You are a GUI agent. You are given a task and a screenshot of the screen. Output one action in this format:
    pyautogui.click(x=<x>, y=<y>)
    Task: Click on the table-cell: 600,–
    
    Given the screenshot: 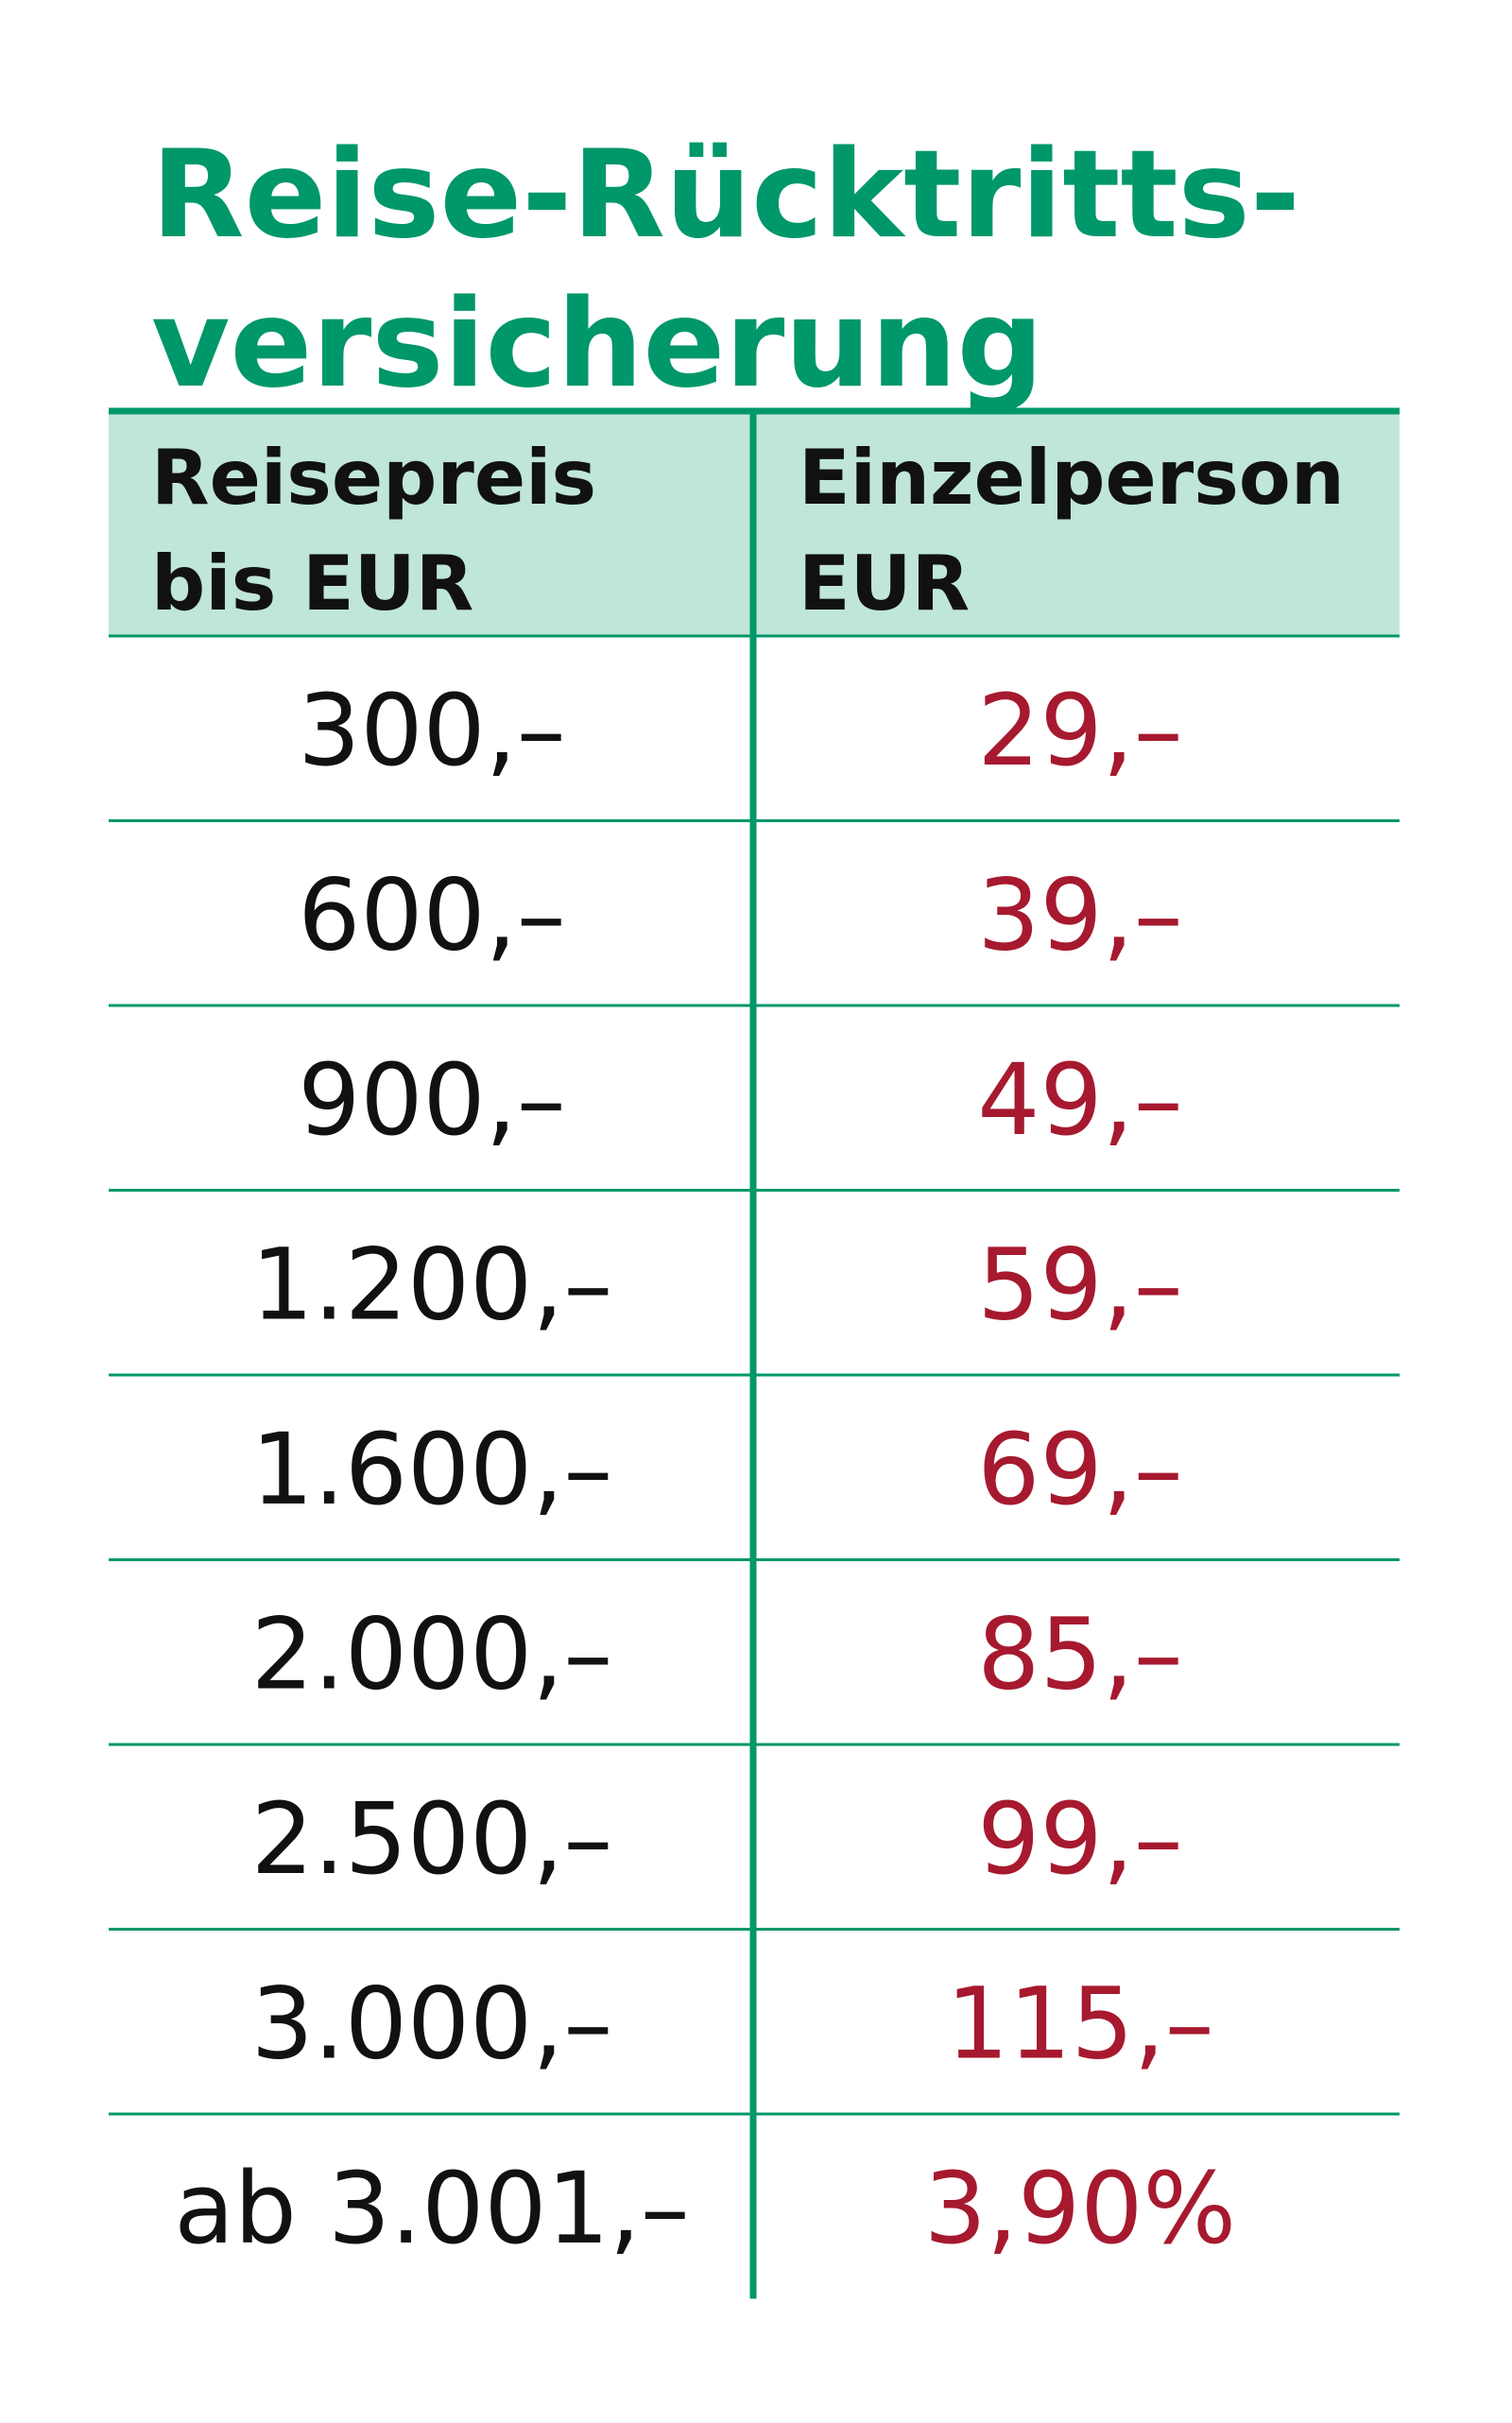 What is the action you would take?
    pyautogui.click(x=432, y=914)
    